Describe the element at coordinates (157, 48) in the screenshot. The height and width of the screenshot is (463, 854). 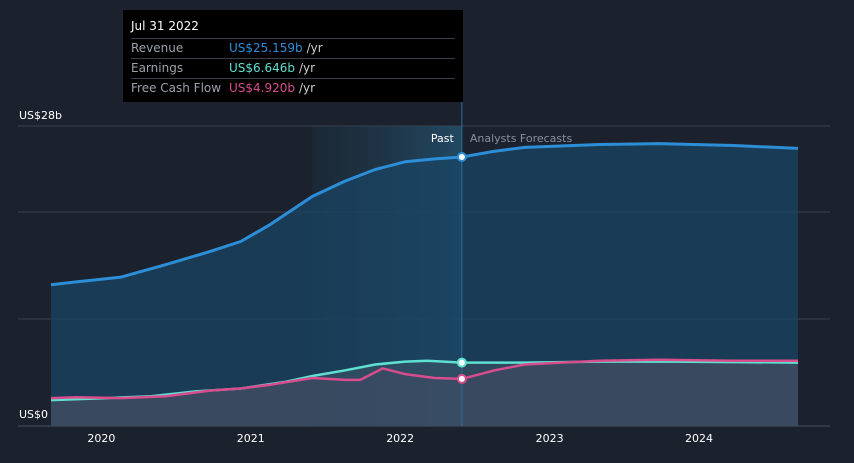
I see `tooltip-revenue-label: Revenue` at that location.